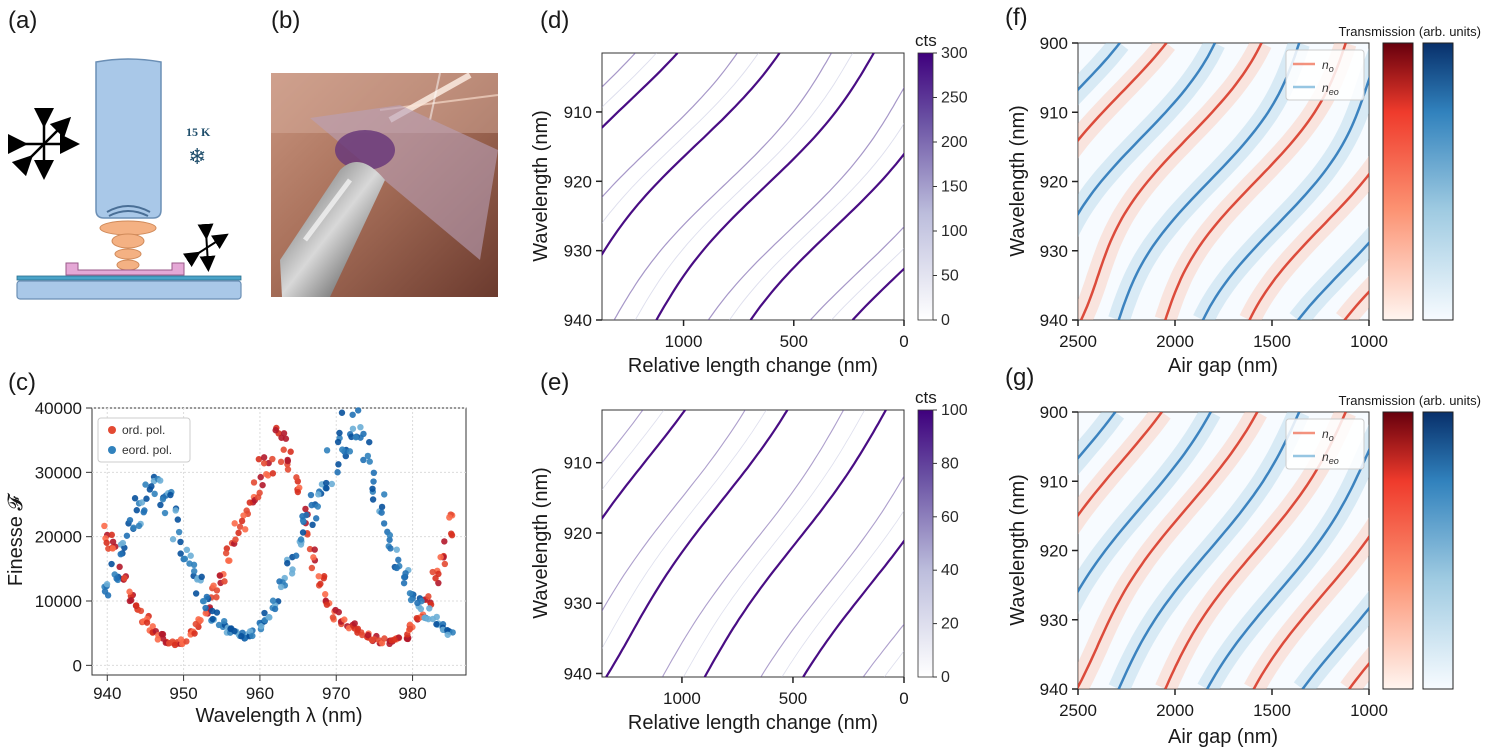 This screenshot has width=1495, height=755. I want to click on colorbar-f-blues, so click(1438, 181).